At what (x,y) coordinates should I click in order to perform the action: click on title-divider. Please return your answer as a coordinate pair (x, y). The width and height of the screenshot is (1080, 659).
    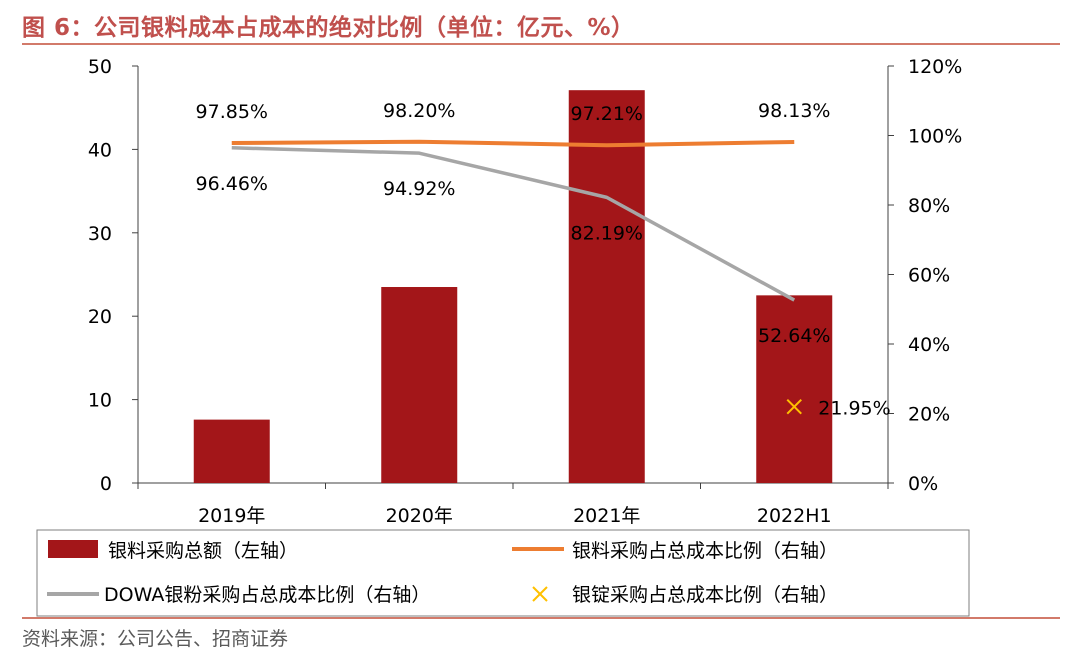
    Looking at the image, I should click on (541, 44).